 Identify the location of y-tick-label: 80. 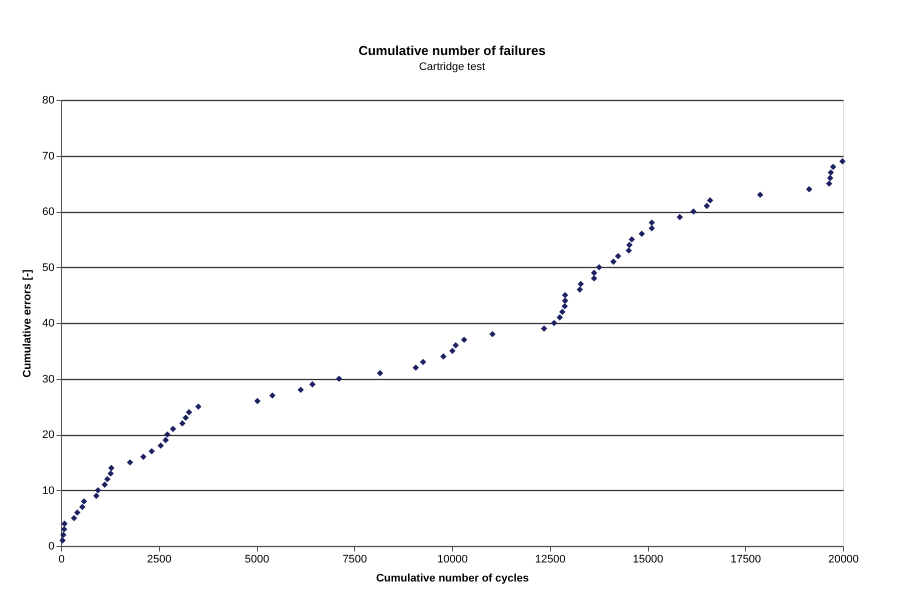
(48, 100).